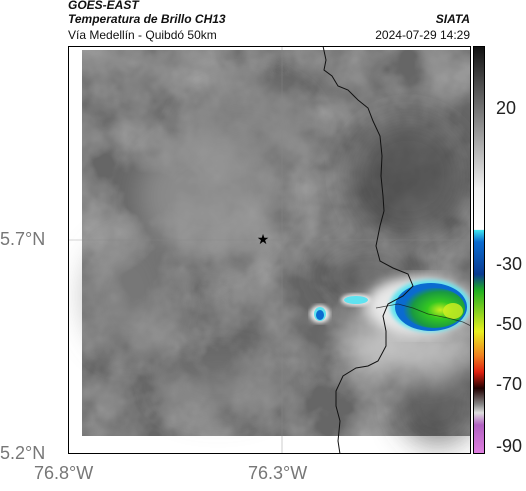 This screenshot has width=526, height=491. Describe the element at coordinates (418, 306) in the screenshot. I see `convective-cell` at that location.